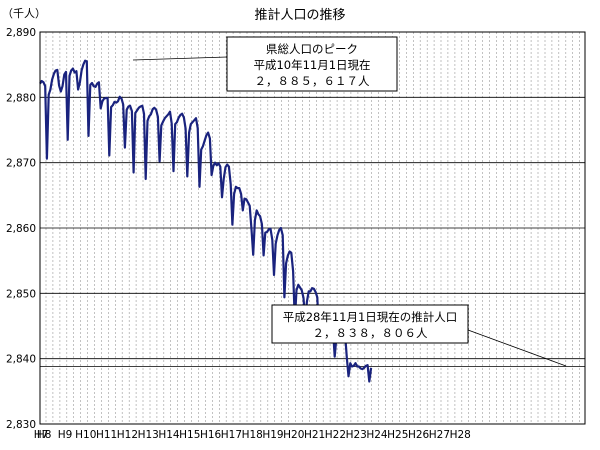  What do you see at coordinates (211, 435) in the screenshot?
I see `x-tick-label: H16` at bounding box center [211, 435].